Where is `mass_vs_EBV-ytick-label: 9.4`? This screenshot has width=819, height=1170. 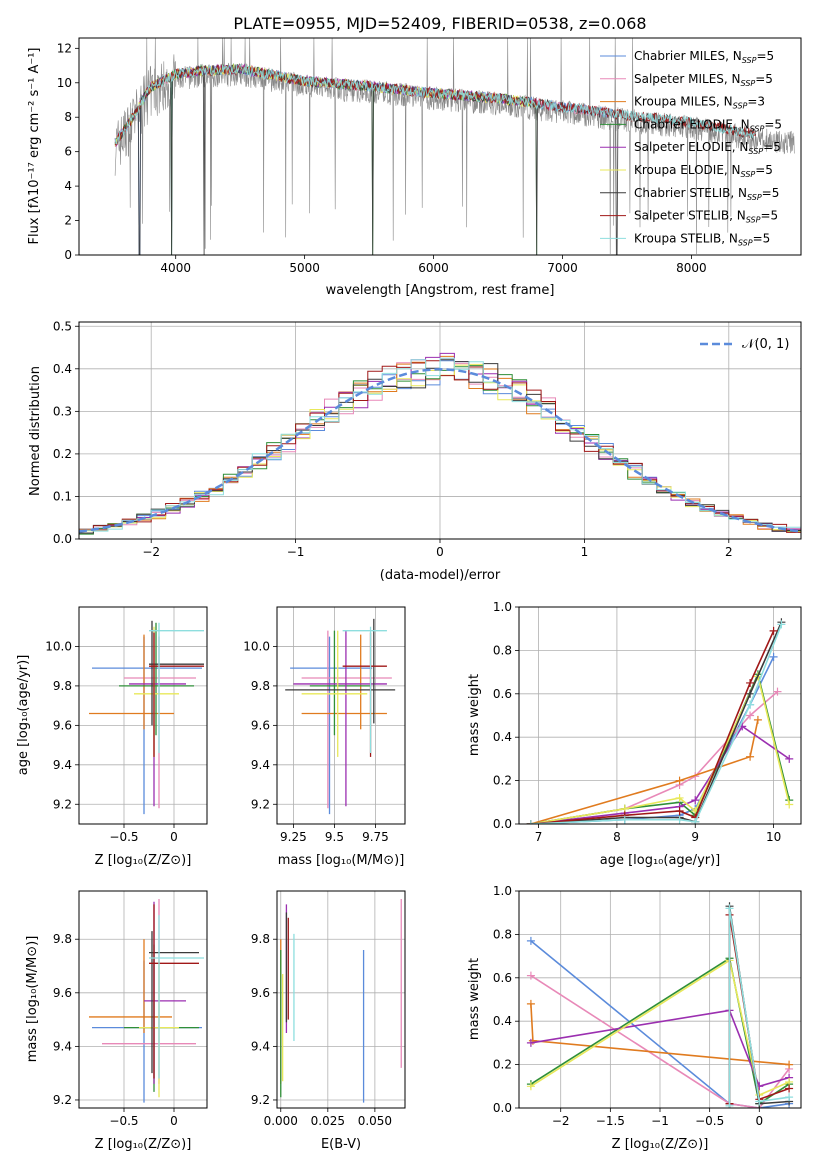 mass_vs_EBV-ytick-label: 9.4 is located at coordinates (260, 1046).